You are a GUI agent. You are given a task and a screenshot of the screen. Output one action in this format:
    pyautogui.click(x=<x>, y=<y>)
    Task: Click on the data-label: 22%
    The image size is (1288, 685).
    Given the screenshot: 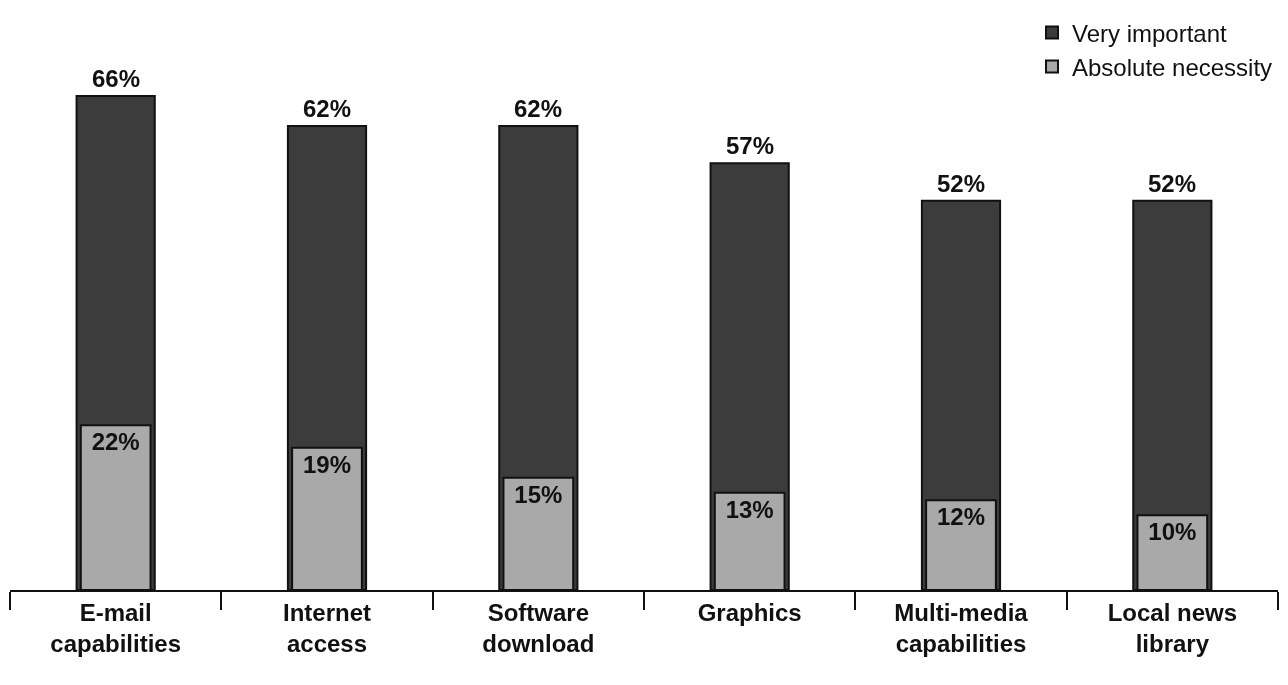 What is the action you would take?
    pyautogui.click(x=115, y=442)
    